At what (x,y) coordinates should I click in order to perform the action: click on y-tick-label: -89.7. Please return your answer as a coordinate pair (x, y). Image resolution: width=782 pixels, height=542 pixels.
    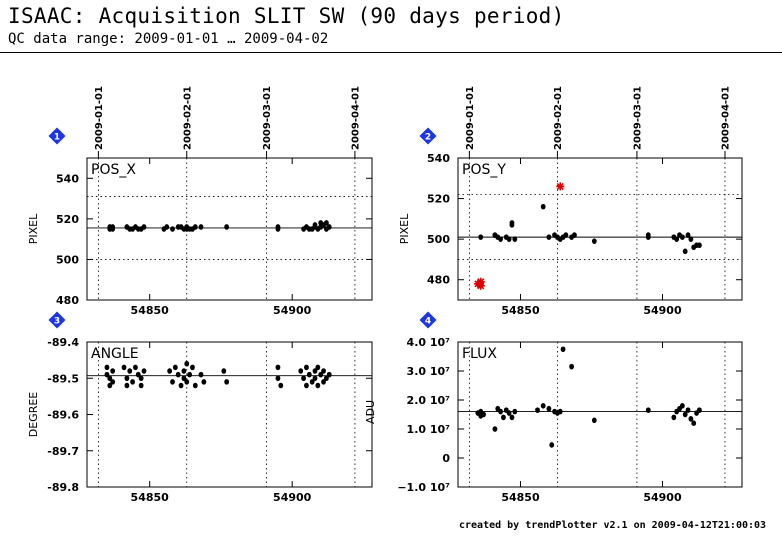
    Looking at the image, I should click on (63, 451).